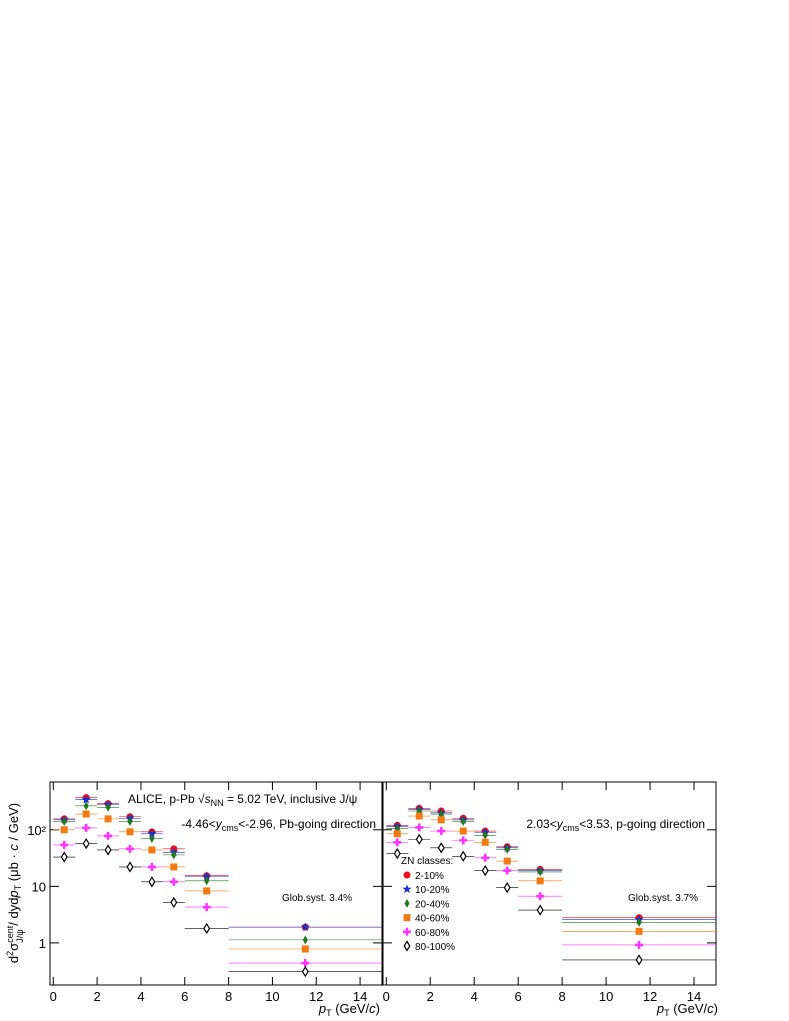 This screenshot has width=789, height=1021. Describe the element at coordinates (36, 830) in the screenshot. I see `y-tick-label: 10²` at that location.